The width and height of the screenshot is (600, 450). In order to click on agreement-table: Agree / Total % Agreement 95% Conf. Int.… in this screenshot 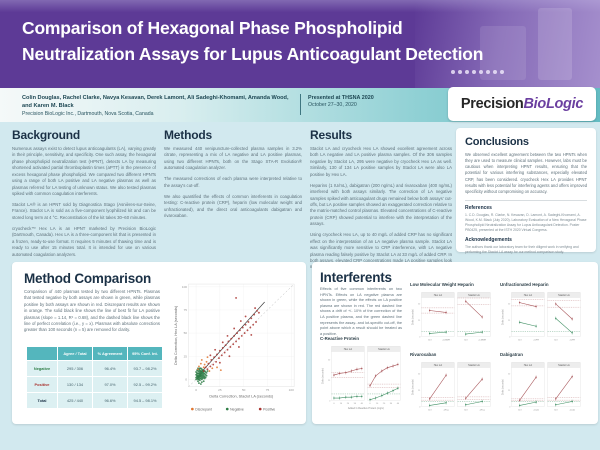, I will do `click(94, 377)`.